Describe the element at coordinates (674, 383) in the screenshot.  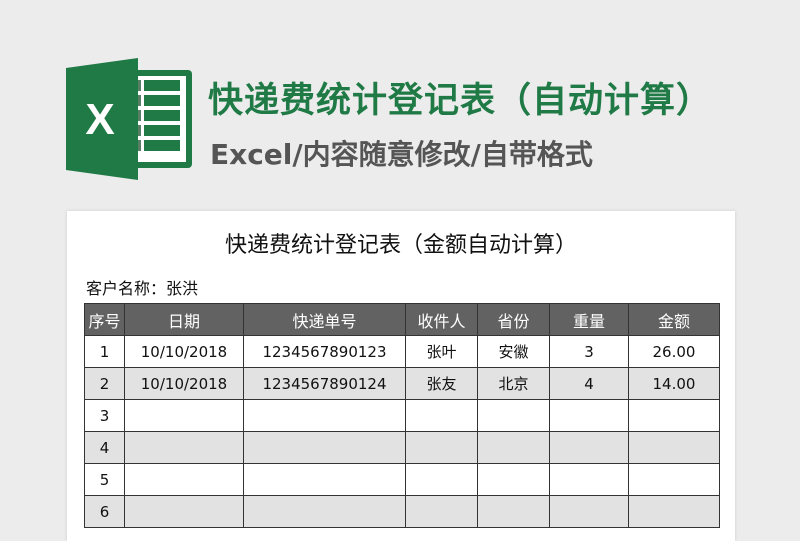
I see `table-cell: 14.00` at that location.